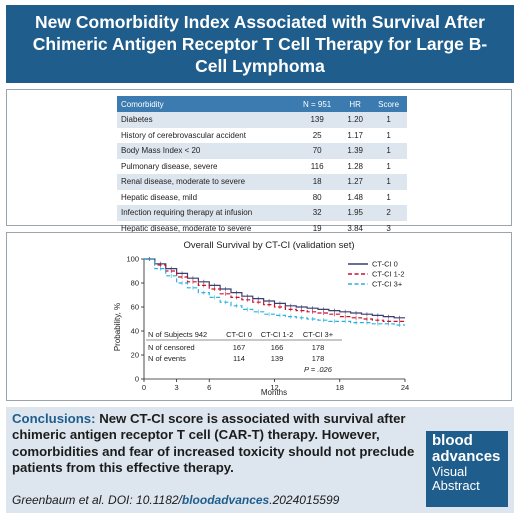 The width and height of the screenshot is (520, 518). What do you see at coordinates (206, 213) in the screenshot?
I see `table-cell: Infection requiring therapy at infusion` at bounding box center [206, 213].